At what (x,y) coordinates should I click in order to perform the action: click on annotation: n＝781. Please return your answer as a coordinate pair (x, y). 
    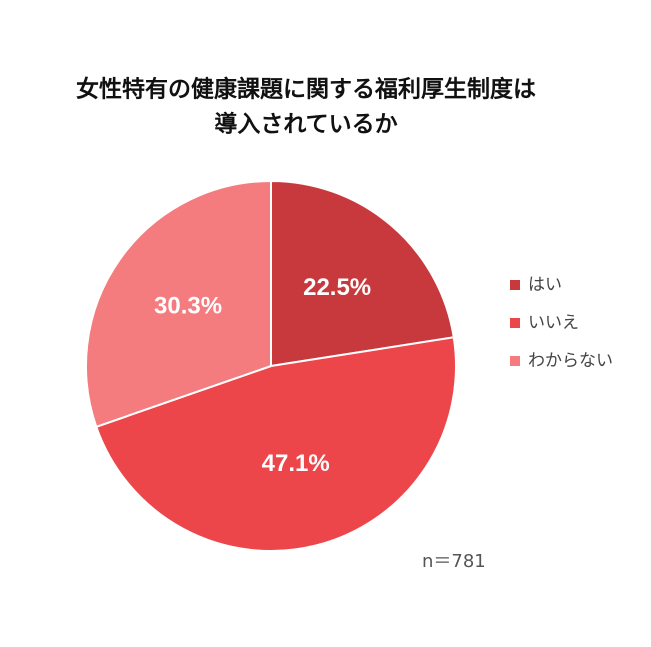
    Looking at the image, I should click on (454, 561).